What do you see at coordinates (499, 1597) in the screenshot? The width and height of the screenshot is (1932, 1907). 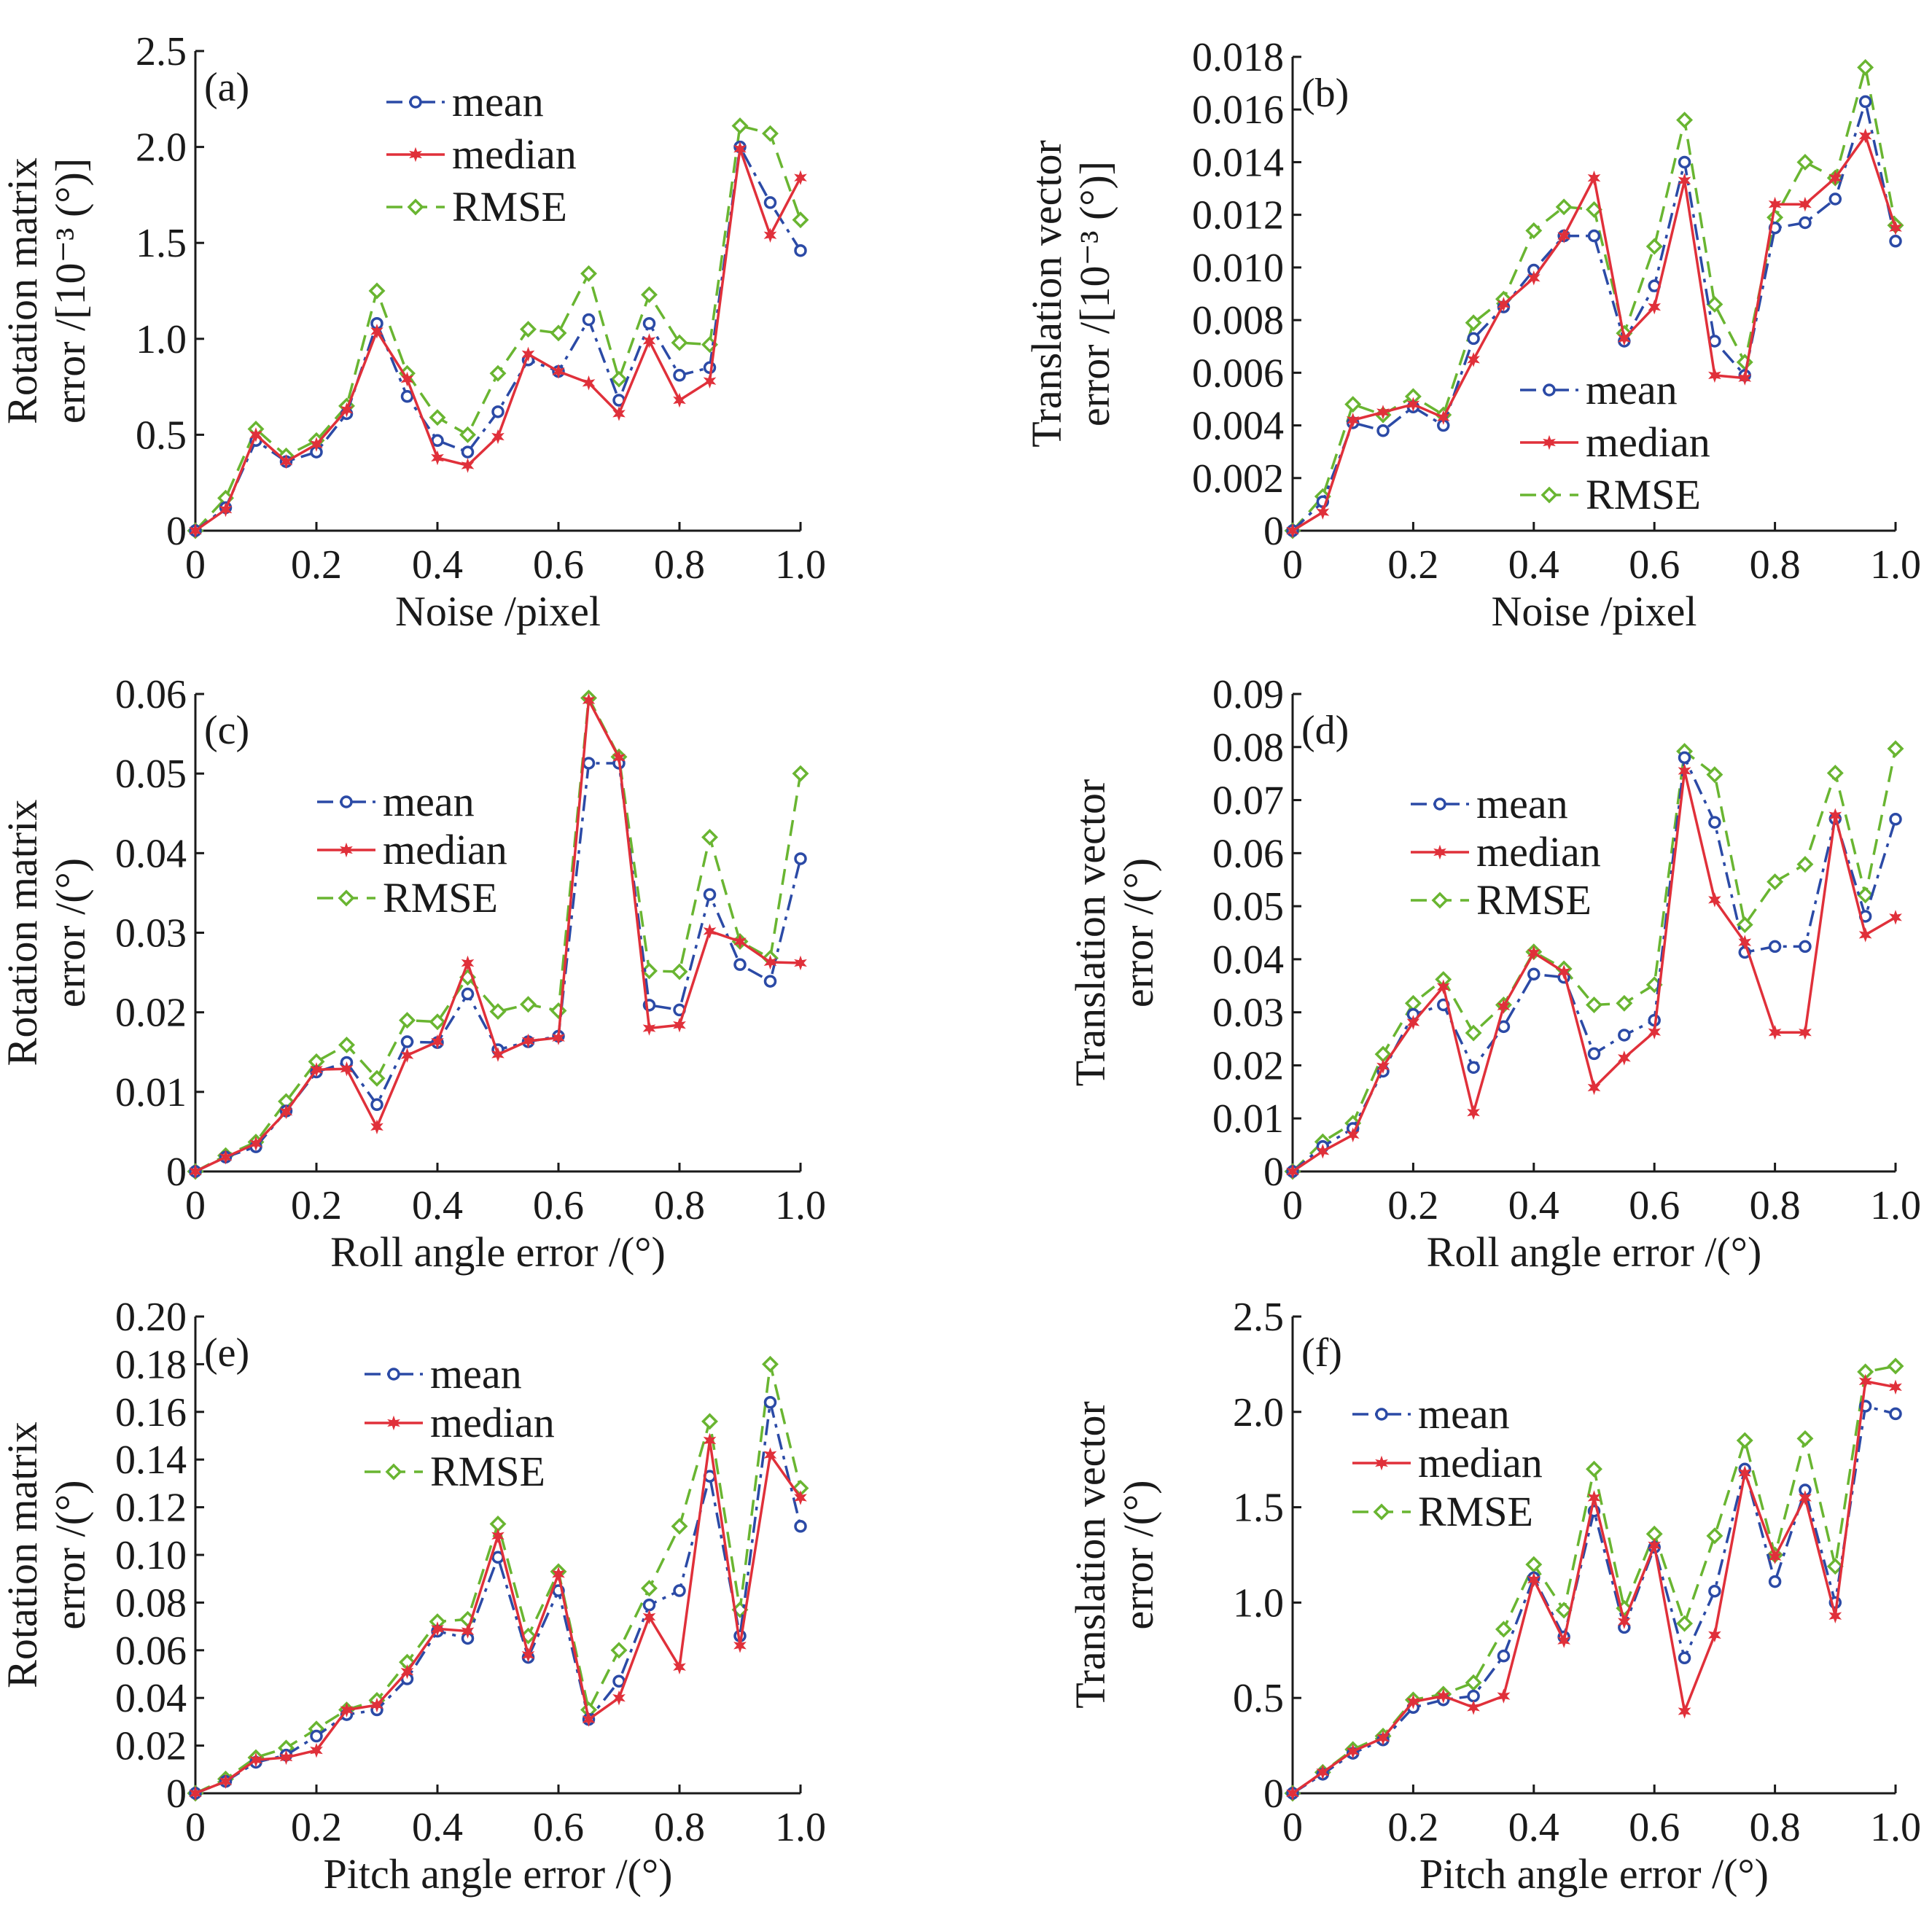 I see `series-line-mean` at bounding box center [499, 1597].